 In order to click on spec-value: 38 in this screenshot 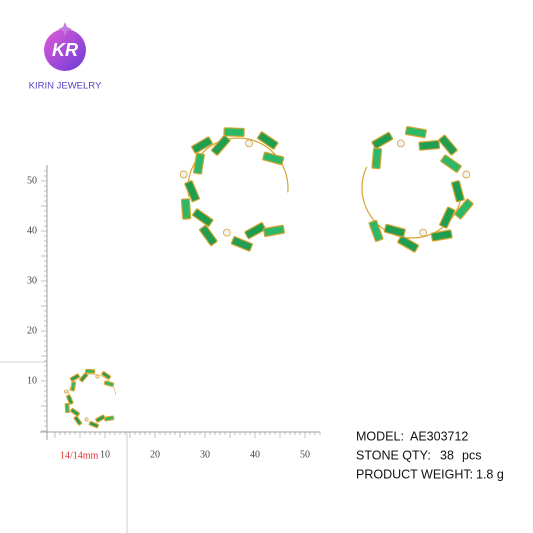, I will do `click(447, 455)`.